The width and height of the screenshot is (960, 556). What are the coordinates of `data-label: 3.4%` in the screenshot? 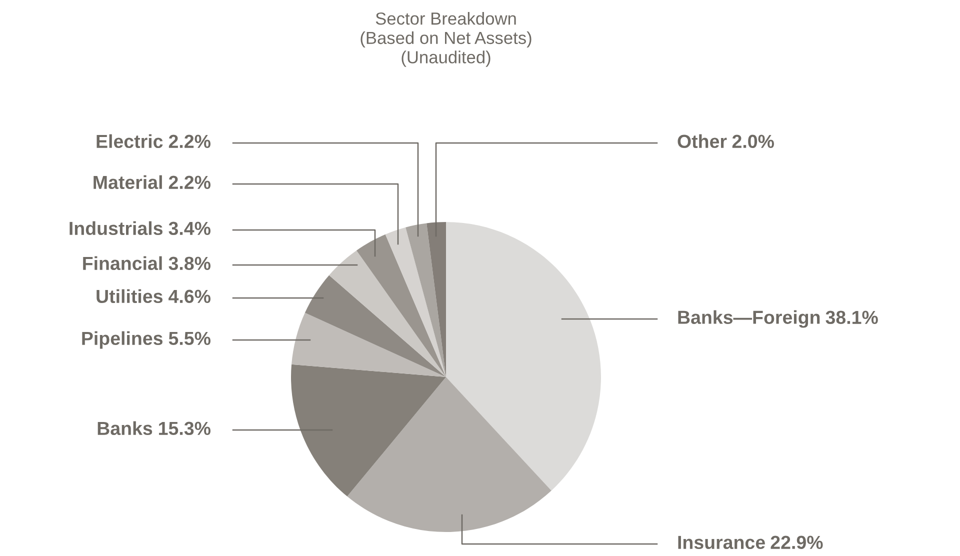 It's located at (189, 229).